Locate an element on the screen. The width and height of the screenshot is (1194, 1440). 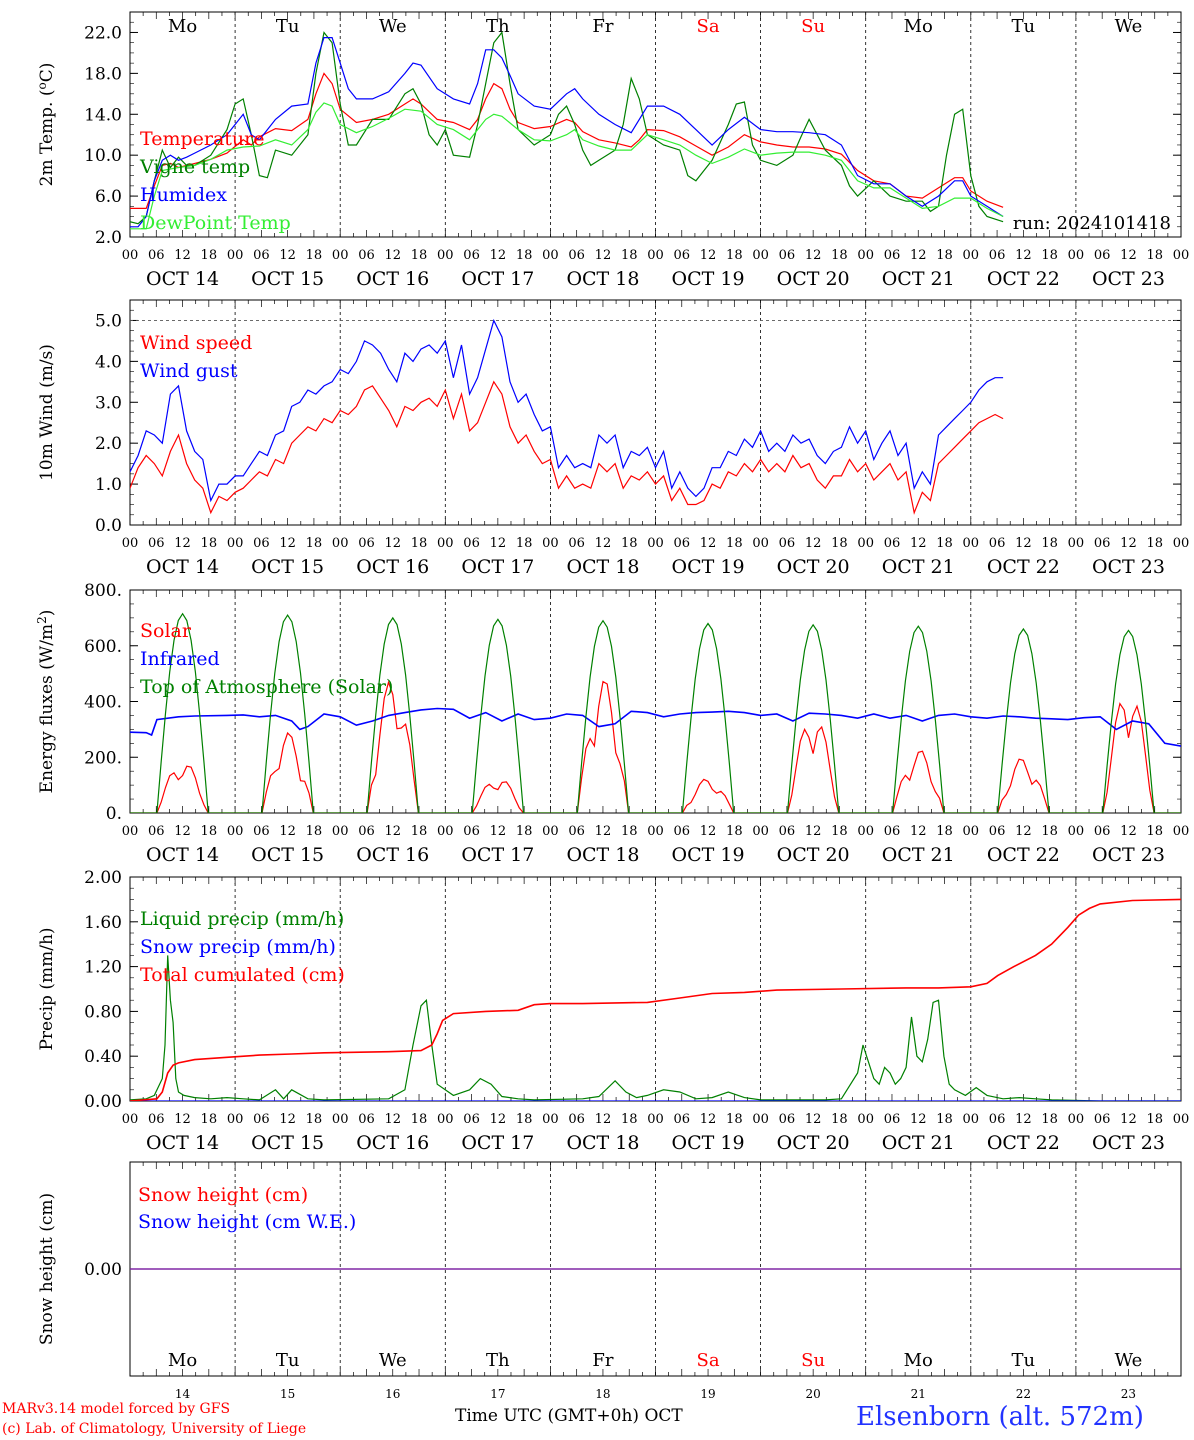
y-tick-label: 2.0 is located at coordinates (108, 238).